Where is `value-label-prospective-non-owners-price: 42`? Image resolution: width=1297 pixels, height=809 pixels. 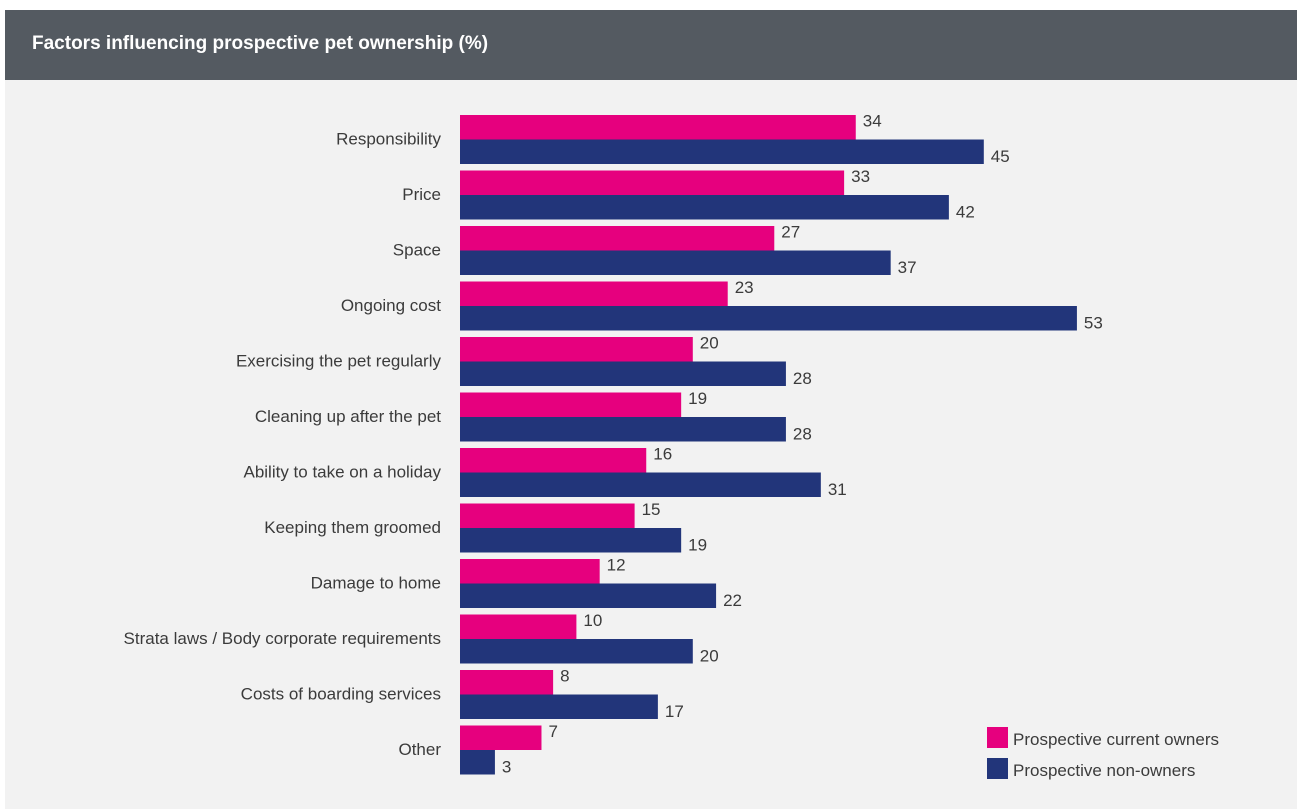
value-label-prospective-non-owners-price: 42 is located at coordinates (965, 211).